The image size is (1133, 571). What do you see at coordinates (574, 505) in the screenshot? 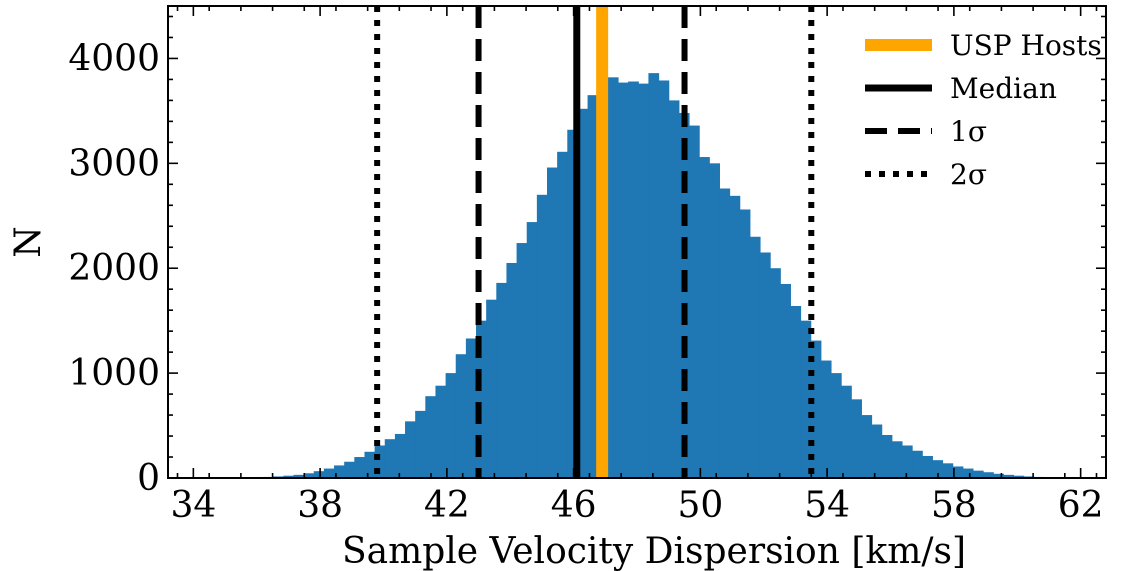
I see `x-tick-label: 46` at bounding box center [574, 505].